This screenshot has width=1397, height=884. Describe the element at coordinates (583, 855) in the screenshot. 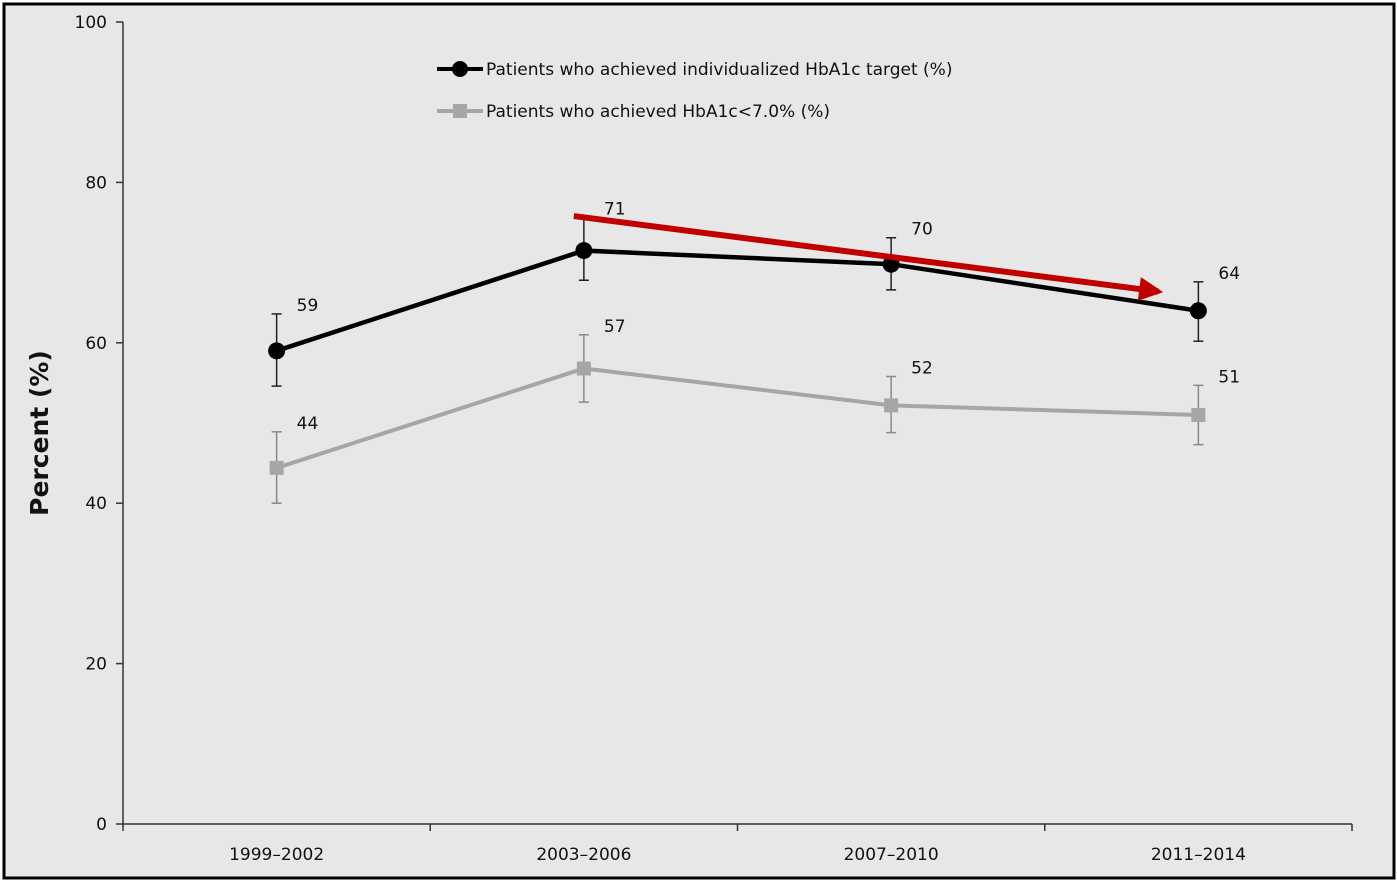

I see `x-tick-label: 2003–2006` at that location.